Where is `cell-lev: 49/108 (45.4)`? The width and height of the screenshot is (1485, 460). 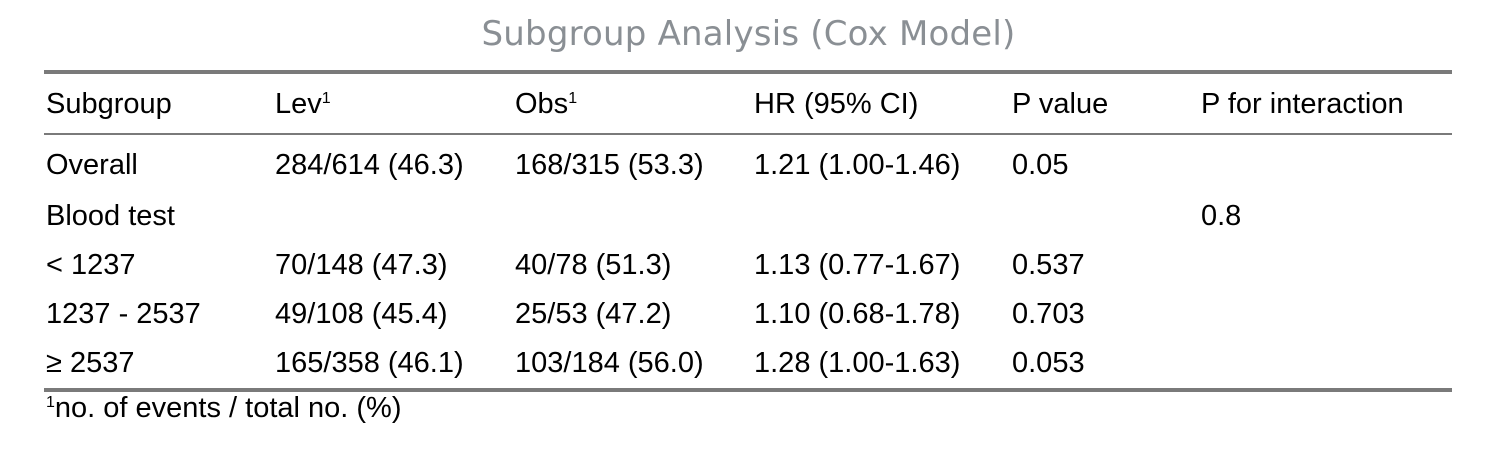 cell-lev: 49/108 (45.4) is located at coordinates (361, 314).